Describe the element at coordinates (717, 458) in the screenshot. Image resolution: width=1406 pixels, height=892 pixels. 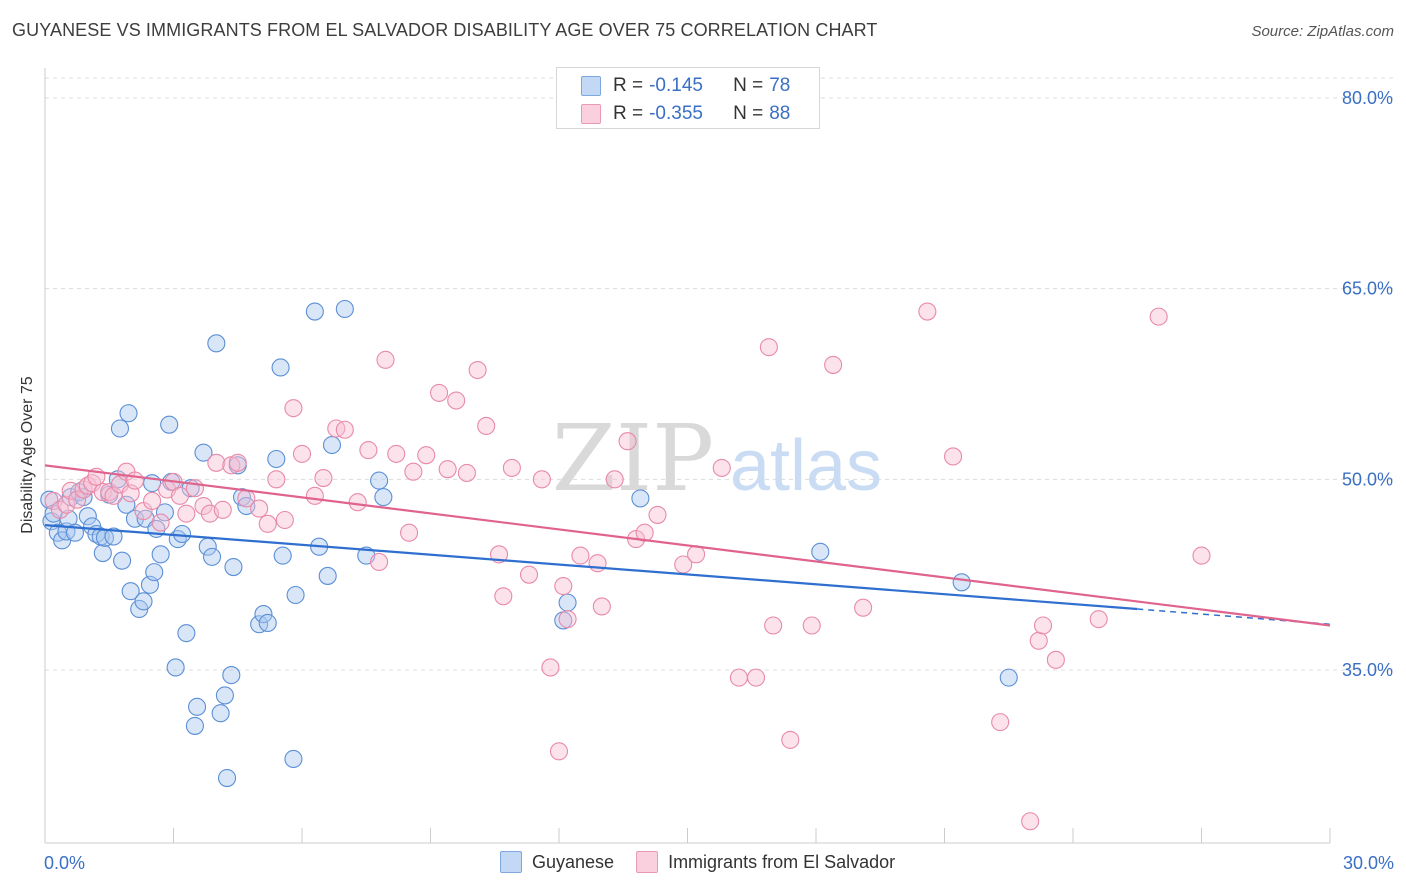
I see `watermark: ZIP atlas` at that location.